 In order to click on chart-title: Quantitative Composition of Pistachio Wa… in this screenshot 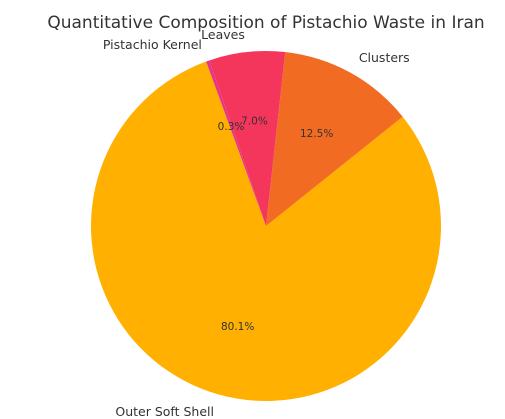, I will do `click(265, 23)`.